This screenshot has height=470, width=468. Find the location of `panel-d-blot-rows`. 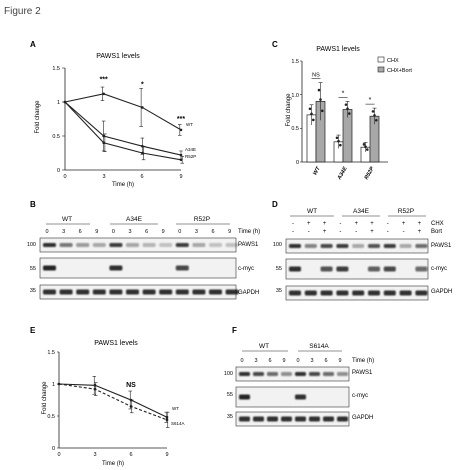

panel-d-blot-rows is located at coordinates (357, 269).